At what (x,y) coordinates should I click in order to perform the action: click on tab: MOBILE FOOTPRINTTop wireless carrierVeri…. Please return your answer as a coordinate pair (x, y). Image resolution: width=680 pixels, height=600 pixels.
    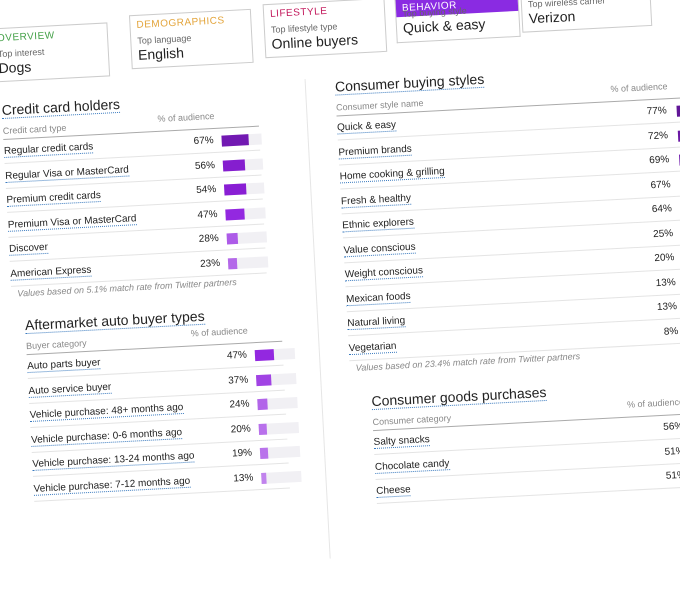
    Looking at the image, I should click on (586, 16).